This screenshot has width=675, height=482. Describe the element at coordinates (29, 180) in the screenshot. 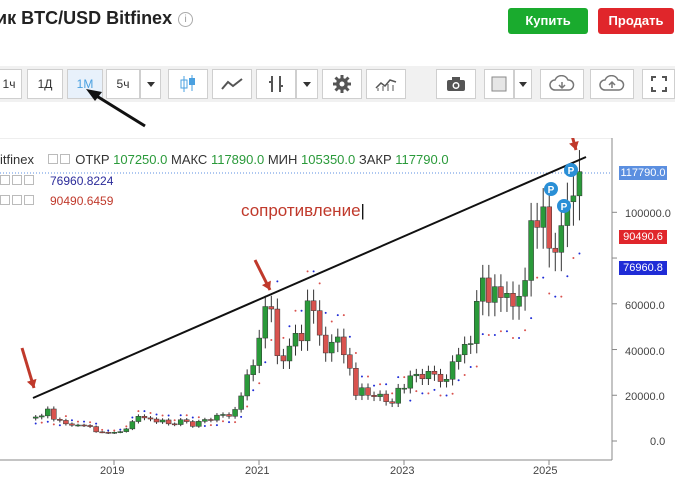

I see `ind1-close-icon` at that location.